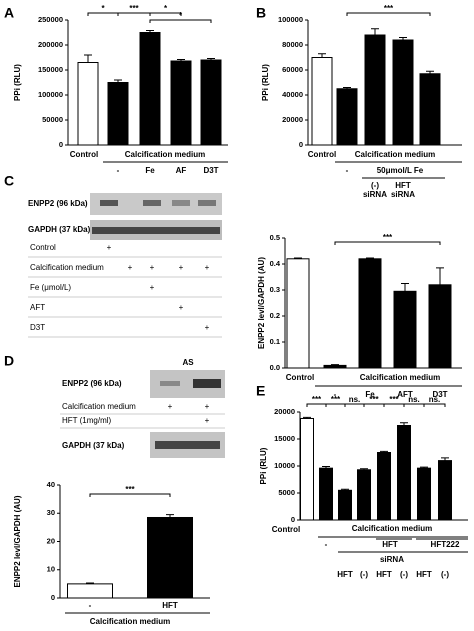  I want to click on y-tick-label: 15000, so click(284, 438).